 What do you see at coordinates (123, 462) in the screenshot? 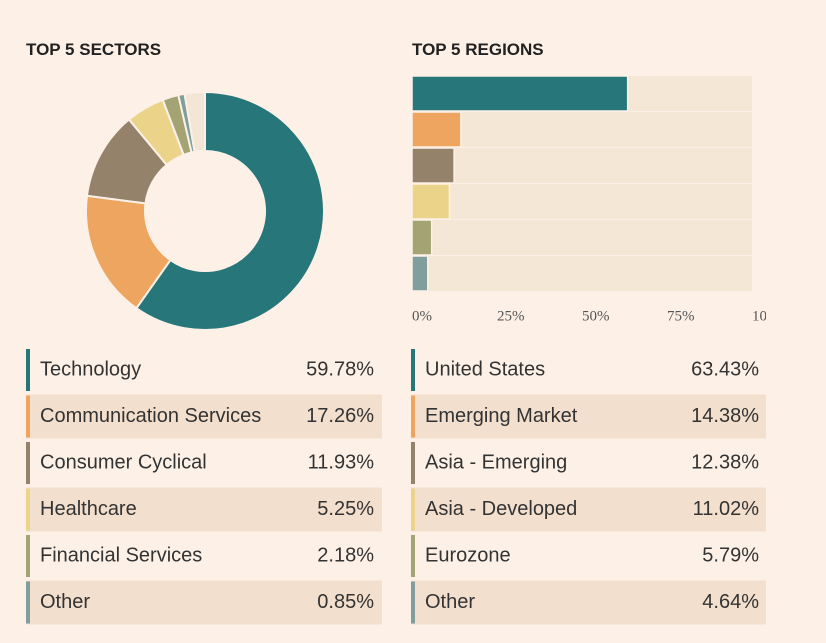
I see `legend-label: Consumer Cyclical` at bounding box center [123, 462].